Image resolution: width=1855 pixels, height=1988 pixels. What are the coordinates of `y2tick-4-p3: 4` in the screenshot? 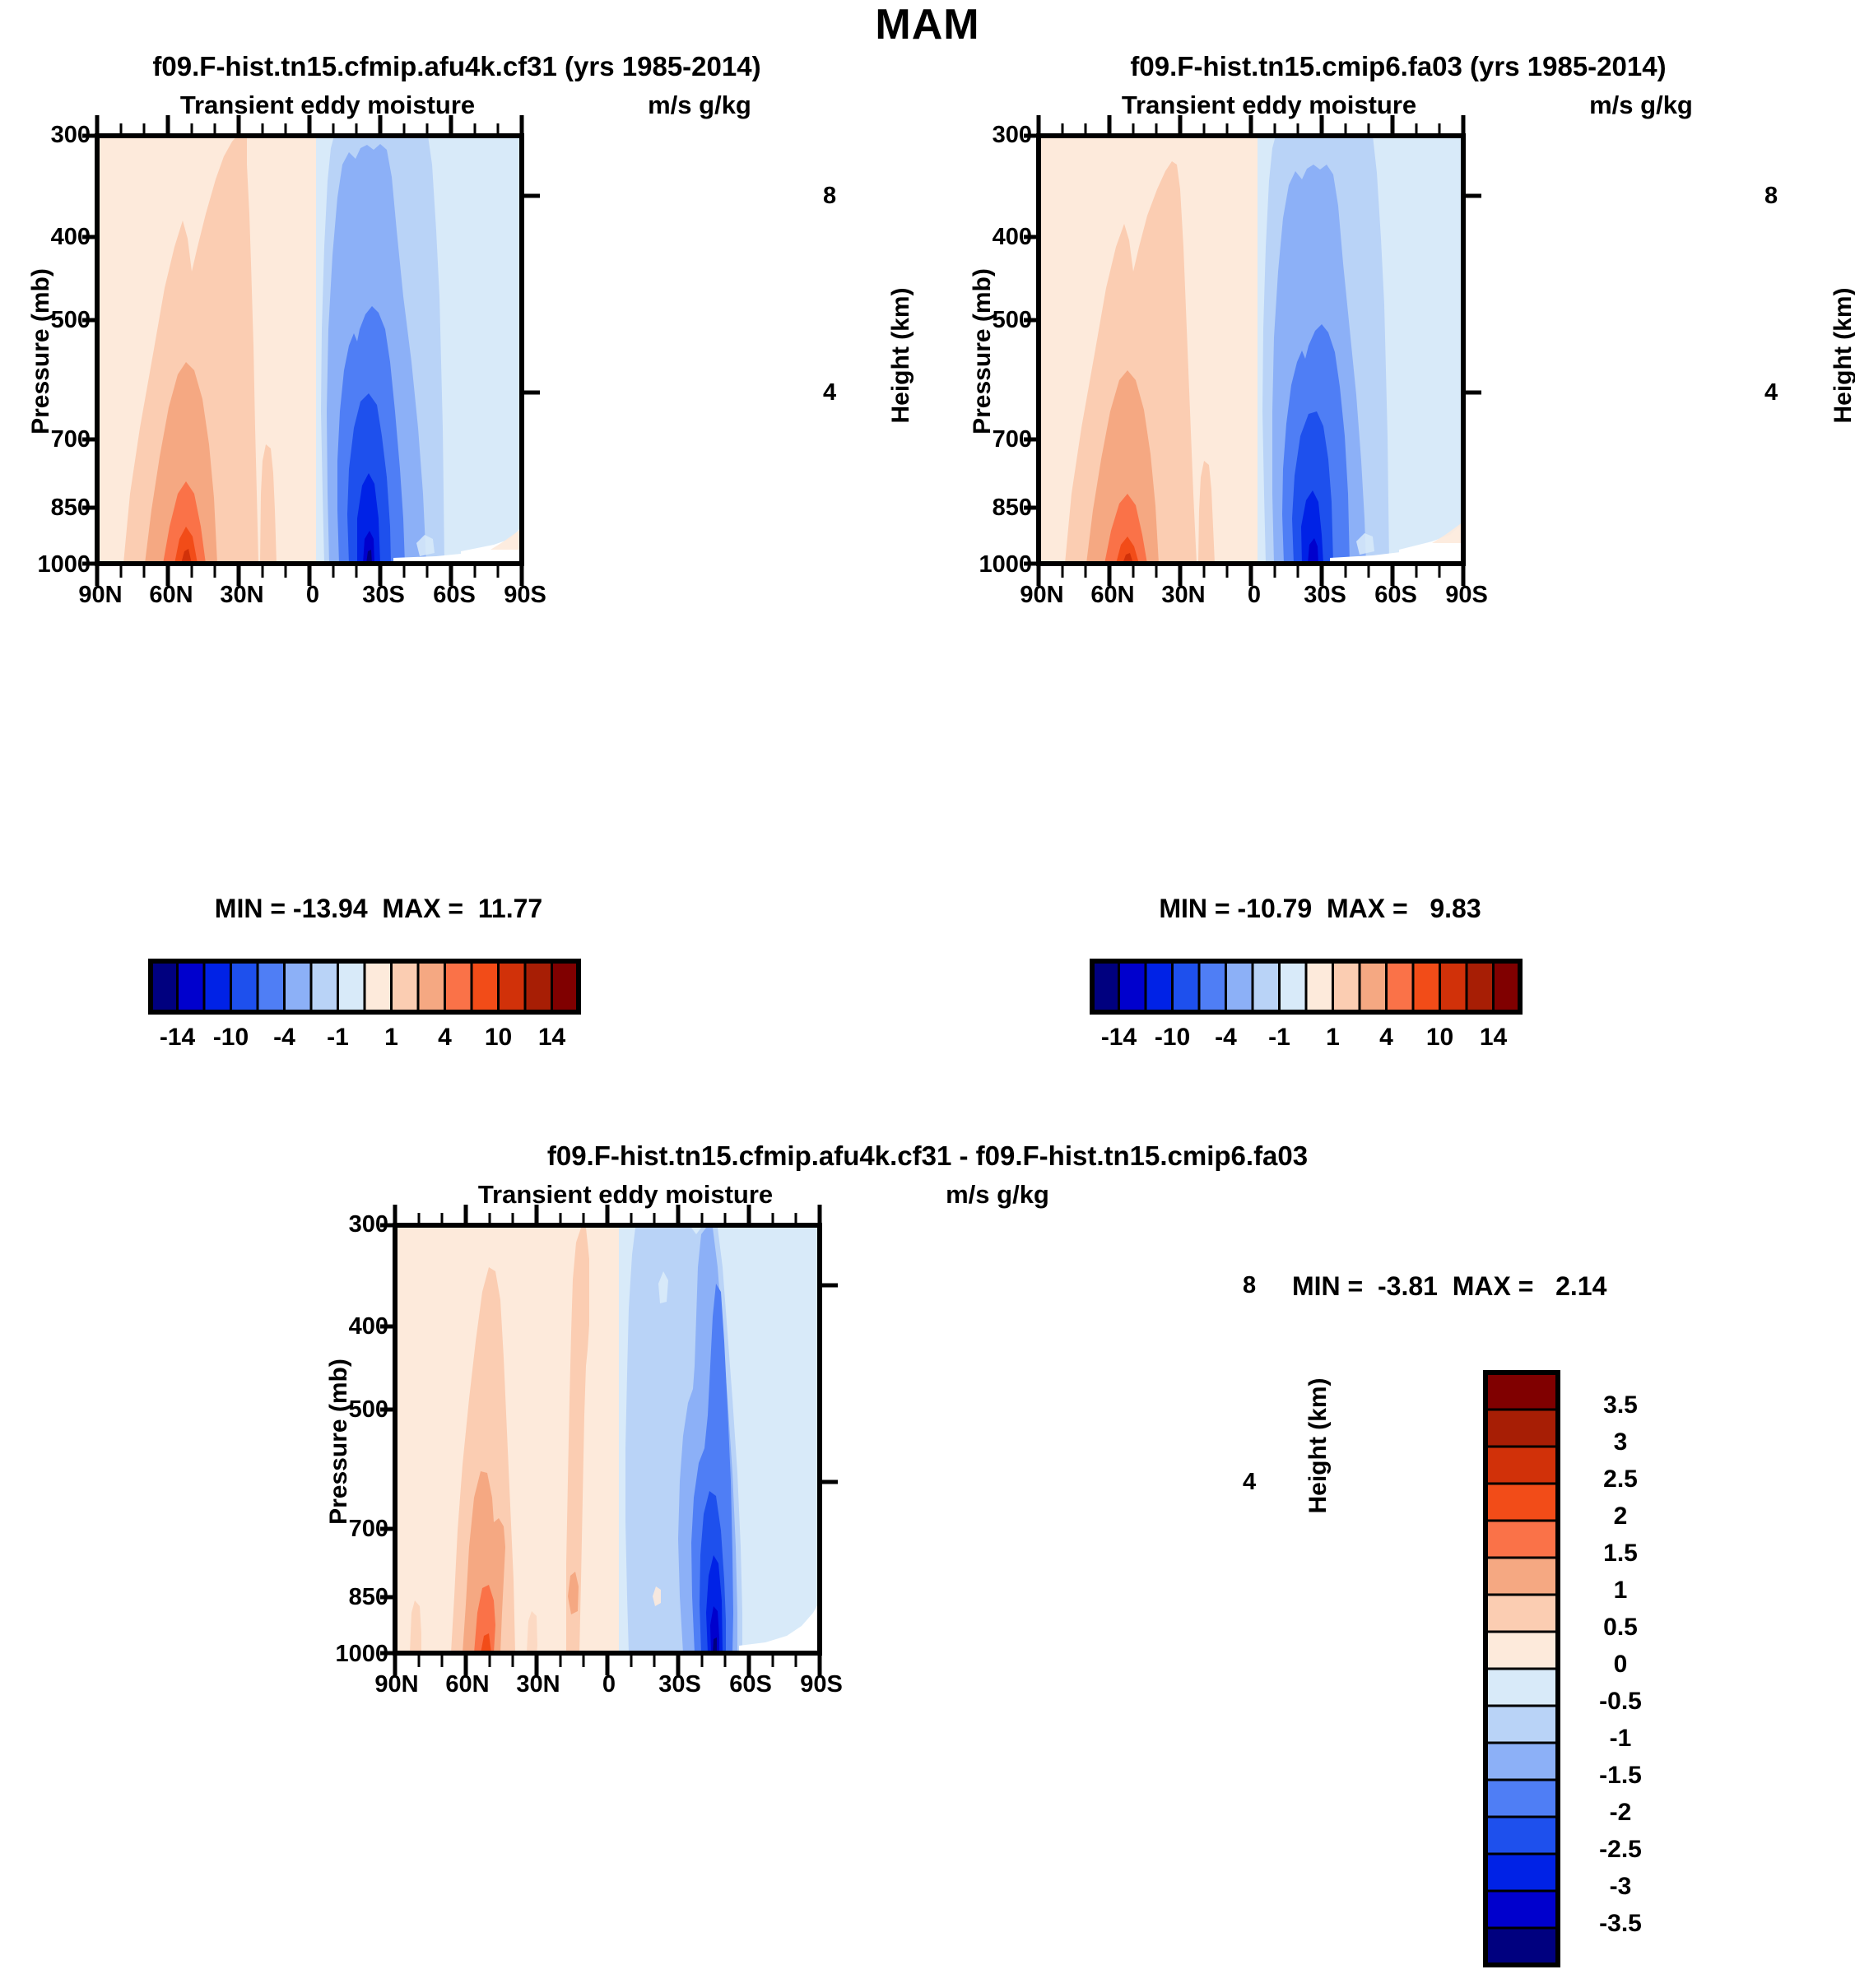 It's located at (1250, 1482).